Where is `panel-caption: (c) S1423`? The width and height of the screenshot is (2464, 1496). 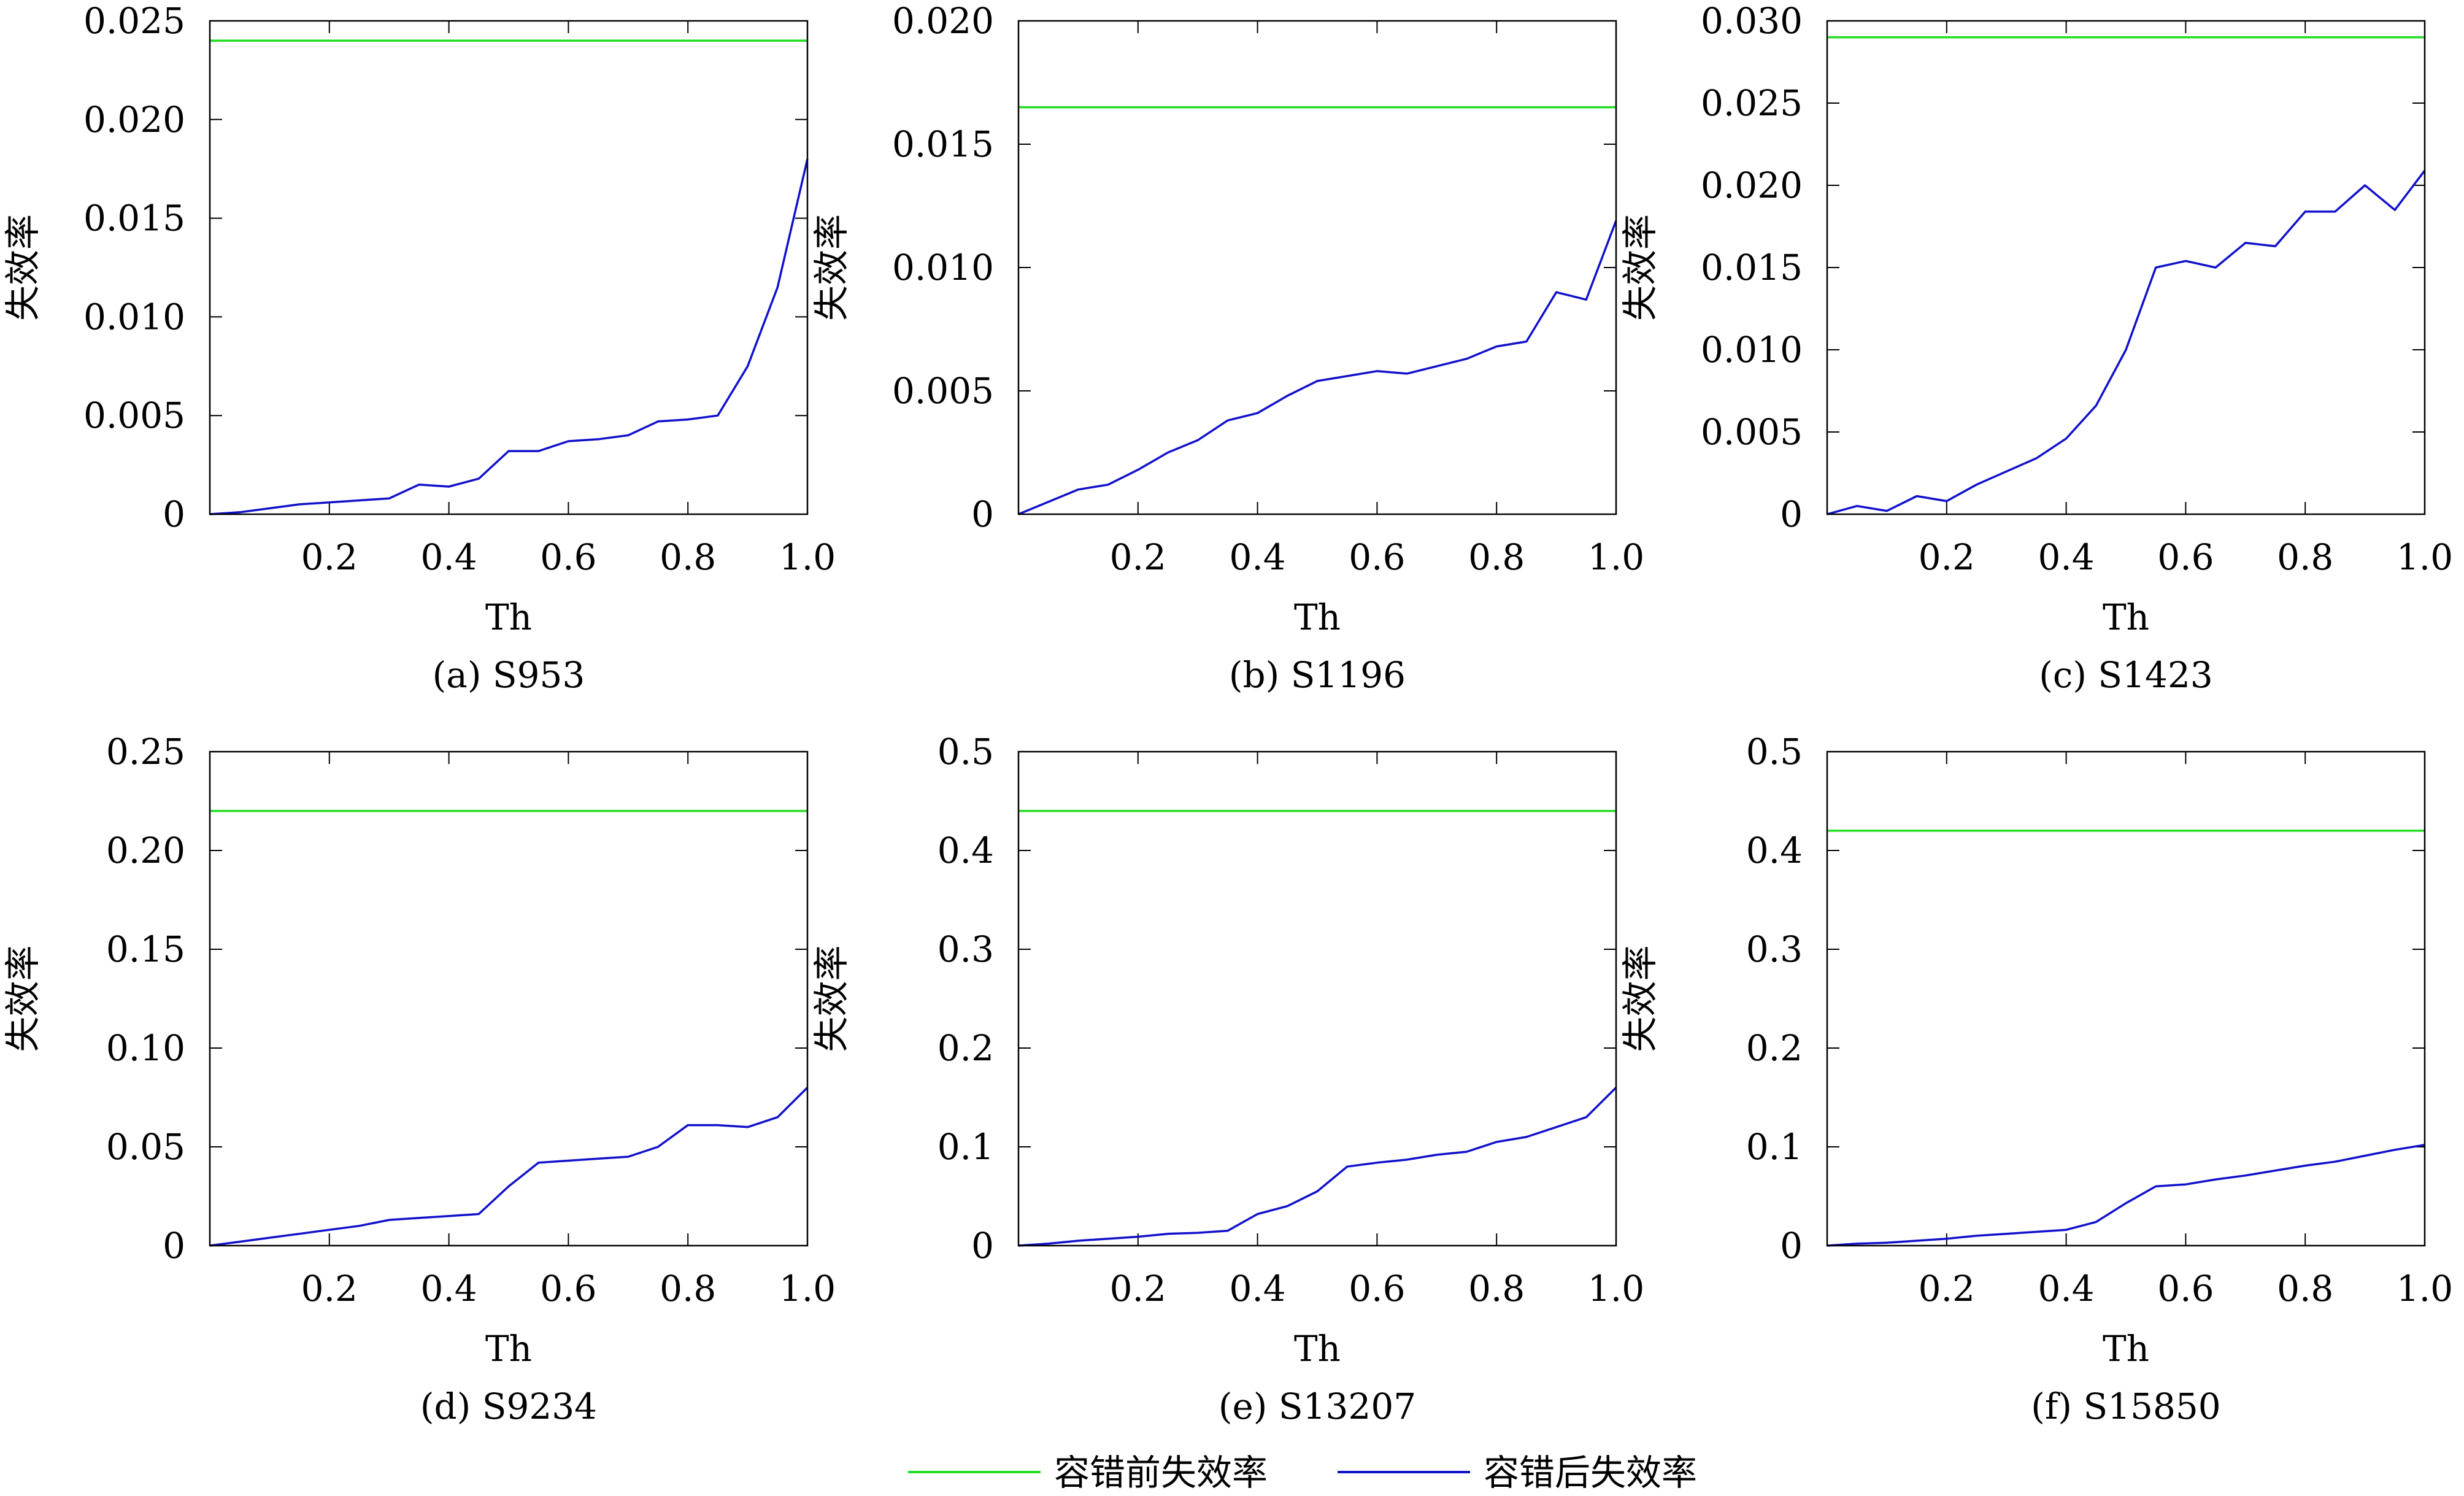 panel-caption: (c) S1423 is located at coordinates (2126, 675).